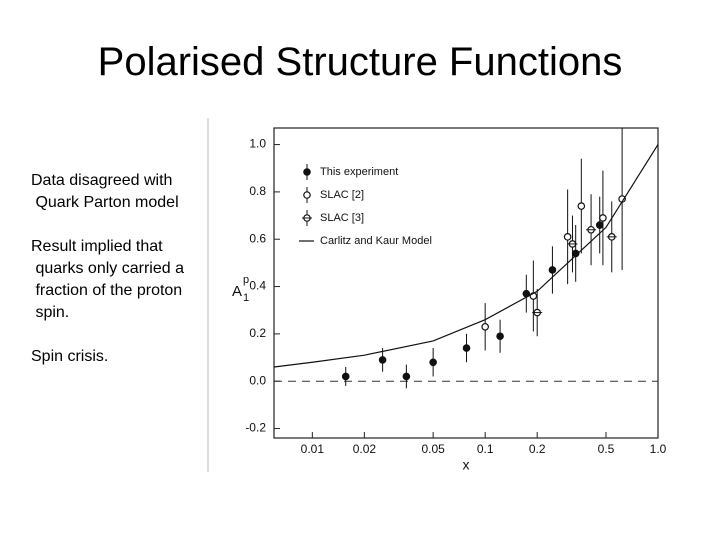  Describe the element at coordinates (466, 465) in the screenshot. I see `x-axis-label: x` at that location.